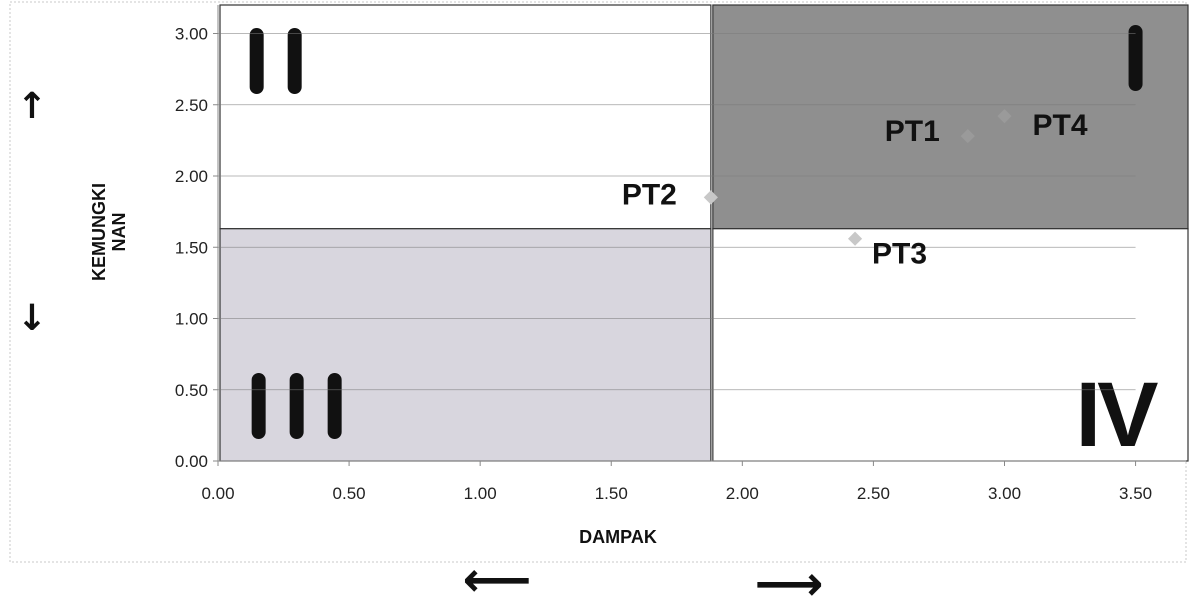 This screenshot has height=605, width=1193. What do you see at coordinates (119, 232) in the screenshot?
I see `y-axis-title-line-2: NAN` at bounding box center [119, 232].